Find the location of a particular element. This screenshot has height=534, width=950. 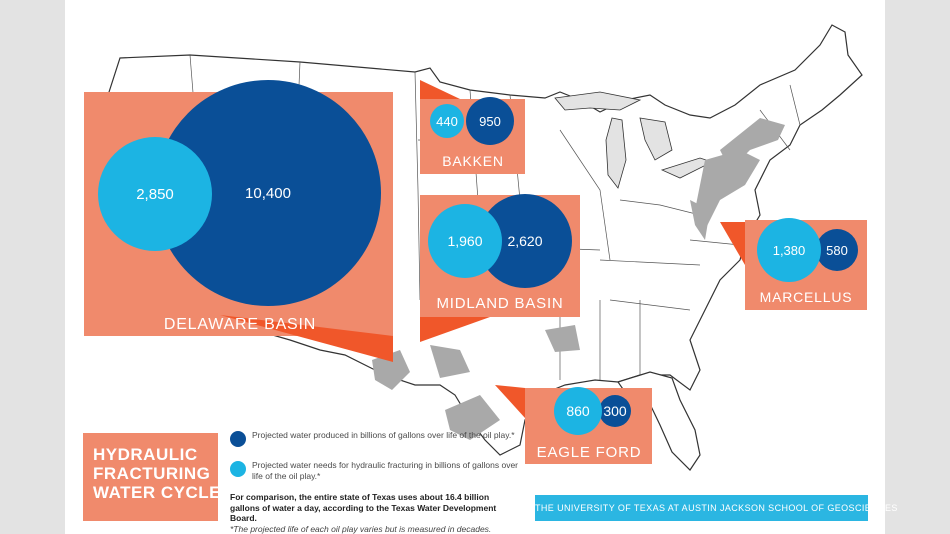

title-line-2: FRACTURING is located at coordinates (152, 473).